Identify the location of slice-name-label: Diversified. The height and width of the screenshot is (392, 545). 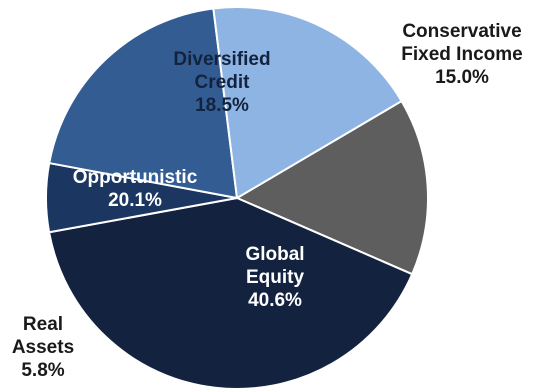
(221, 59).